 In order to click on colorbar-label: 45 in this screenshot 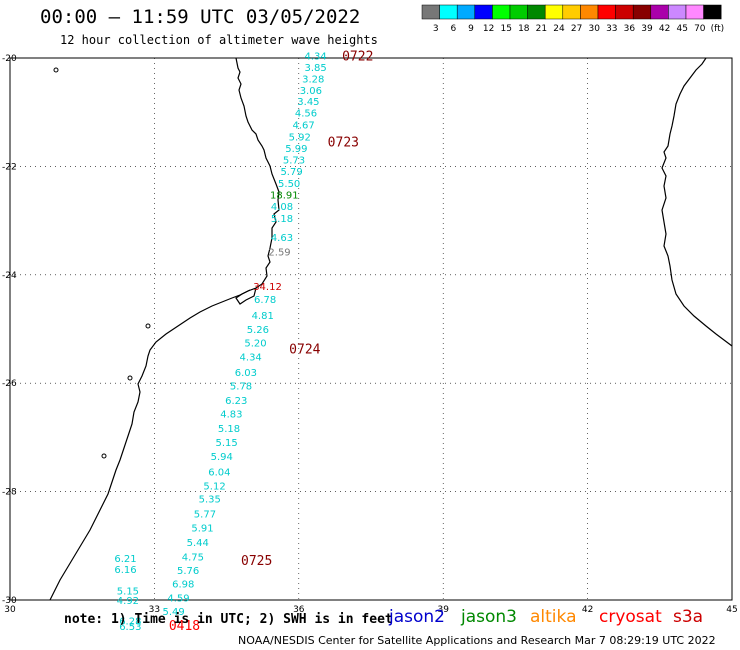, I will do `click(681, 29)`.